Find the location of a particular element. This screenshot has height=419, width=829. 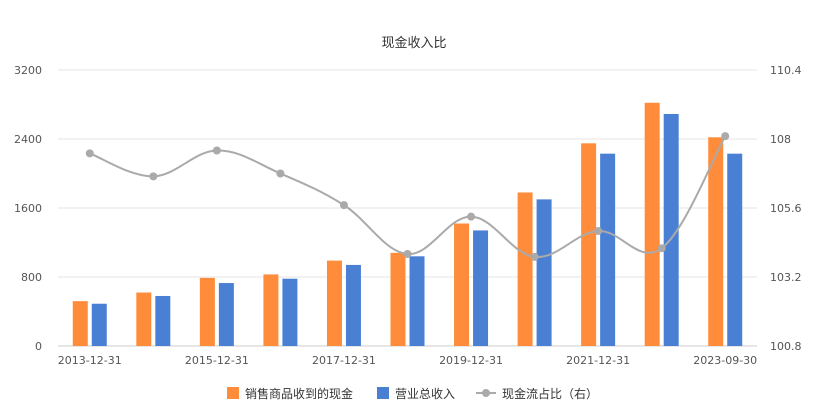

chart-title: 现金收入比 is located at coordinates (413, 43).